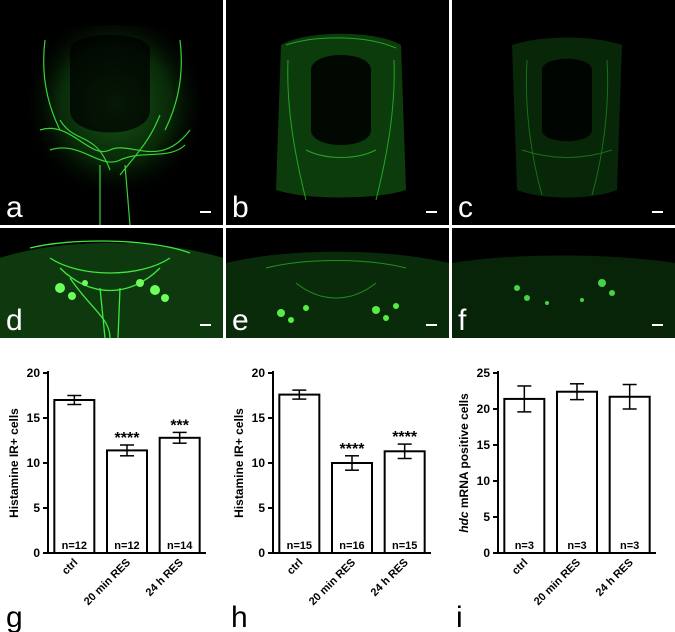  What do you see at coordinates (14, 207) in the screenshot?
I see `panel-label: a` at bounding box center [14, 207].